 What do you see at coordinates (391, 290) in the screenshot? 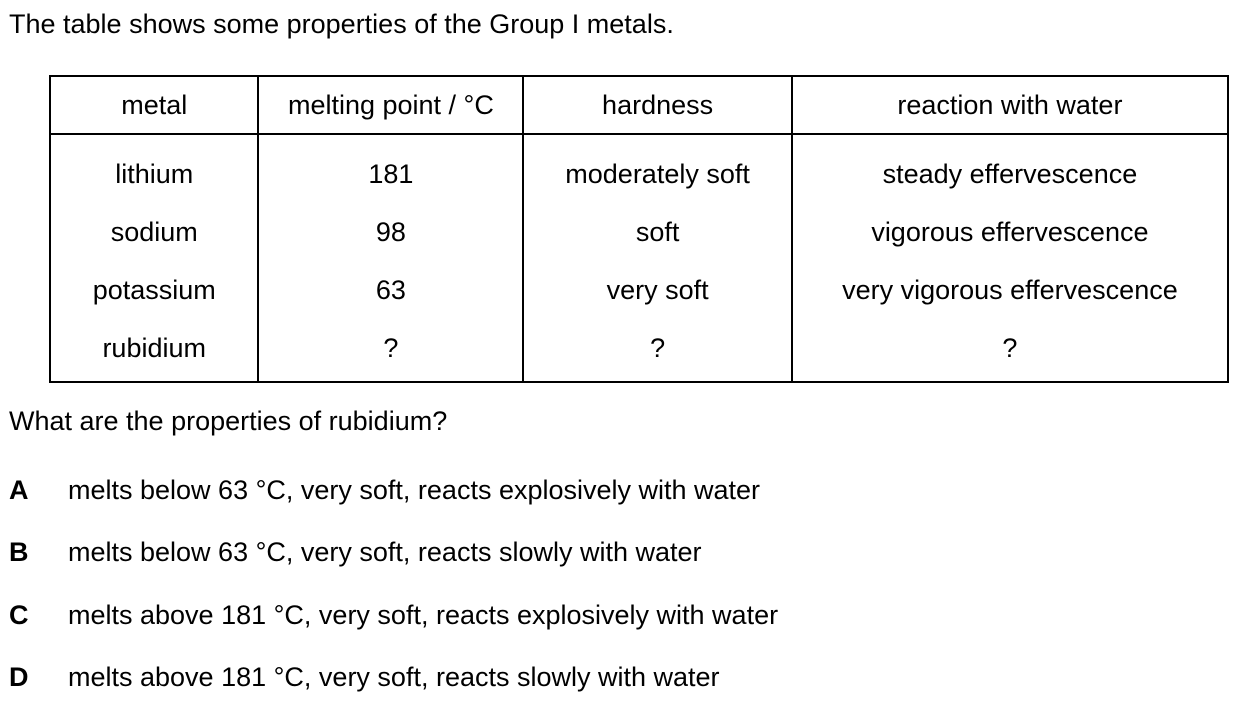
I see `cell-melting-point: 63` at bounding box center [391, 290].